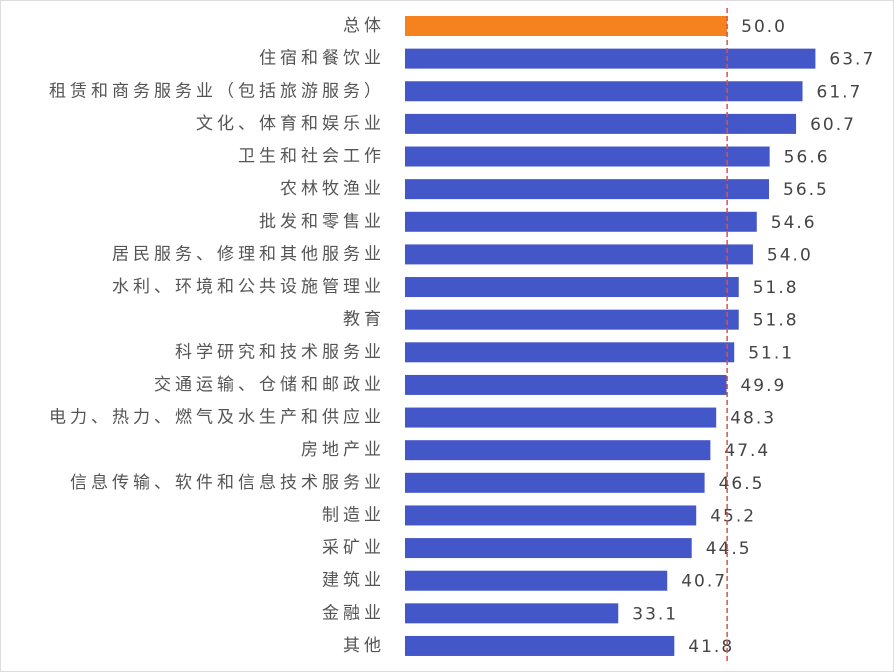 This screenshot has height=672, width=894. What do you see at coordinates (280, 352) in the screenshot?
I see `category-label: 科学研究和技术服务业` at bounding box center [280, 352].